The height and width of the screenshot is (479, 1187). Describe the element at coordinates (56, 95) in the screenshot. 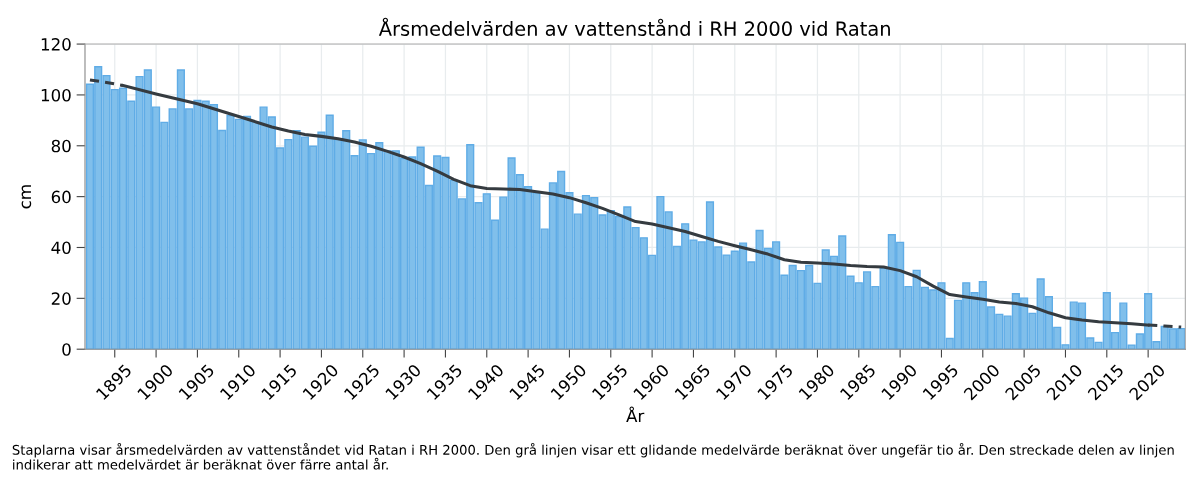

I see `y-tick-label: 100` at that location.